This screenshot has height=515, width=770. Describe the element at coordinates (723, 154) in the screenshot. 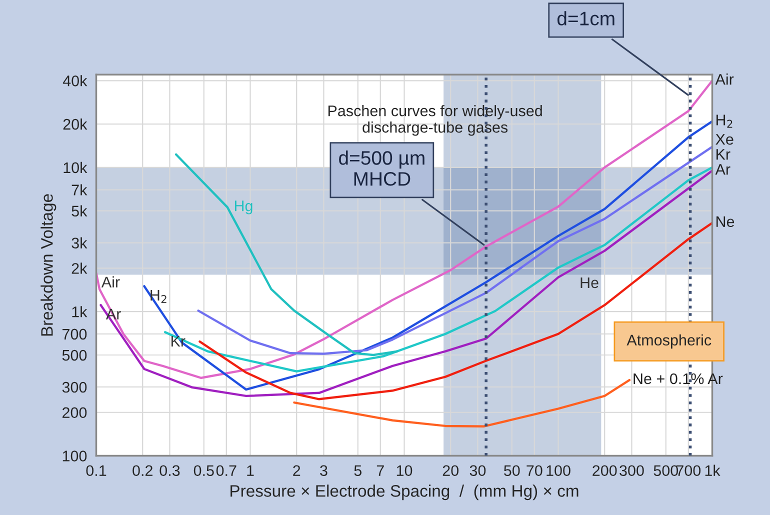

I see `text: Kr` at that location.